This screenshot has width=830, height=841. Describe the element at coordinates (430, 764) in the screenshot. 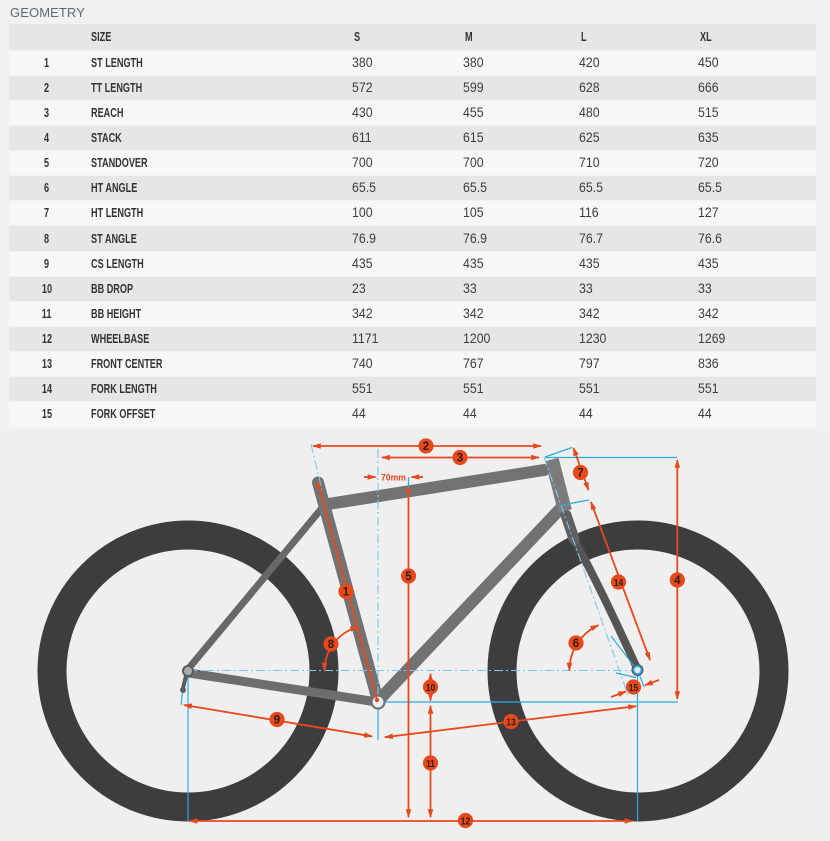

I see `svg-text: 11` at that location.